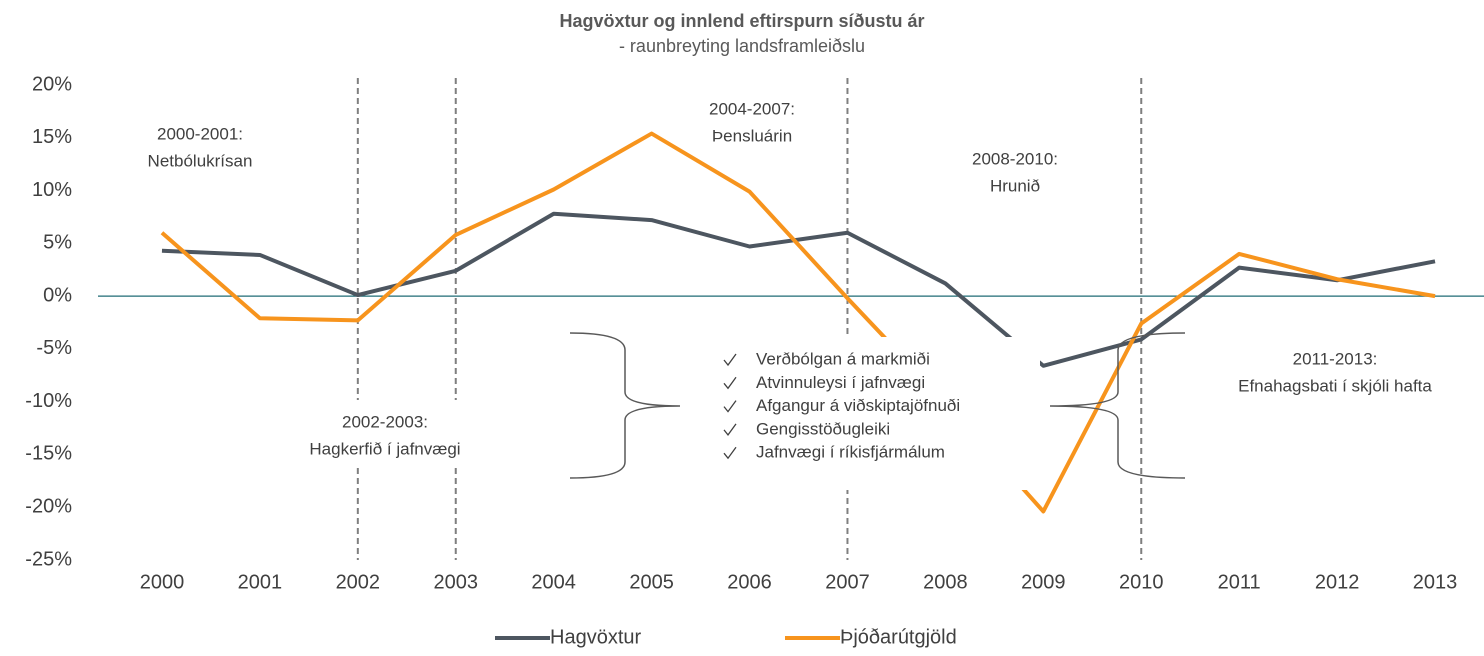 Image resolution: width=1484 pixels, height=656 pixels. Describe the element at coordinates (57, 295) in the screenshot. I see `y-tick-label: 0%` at that location.